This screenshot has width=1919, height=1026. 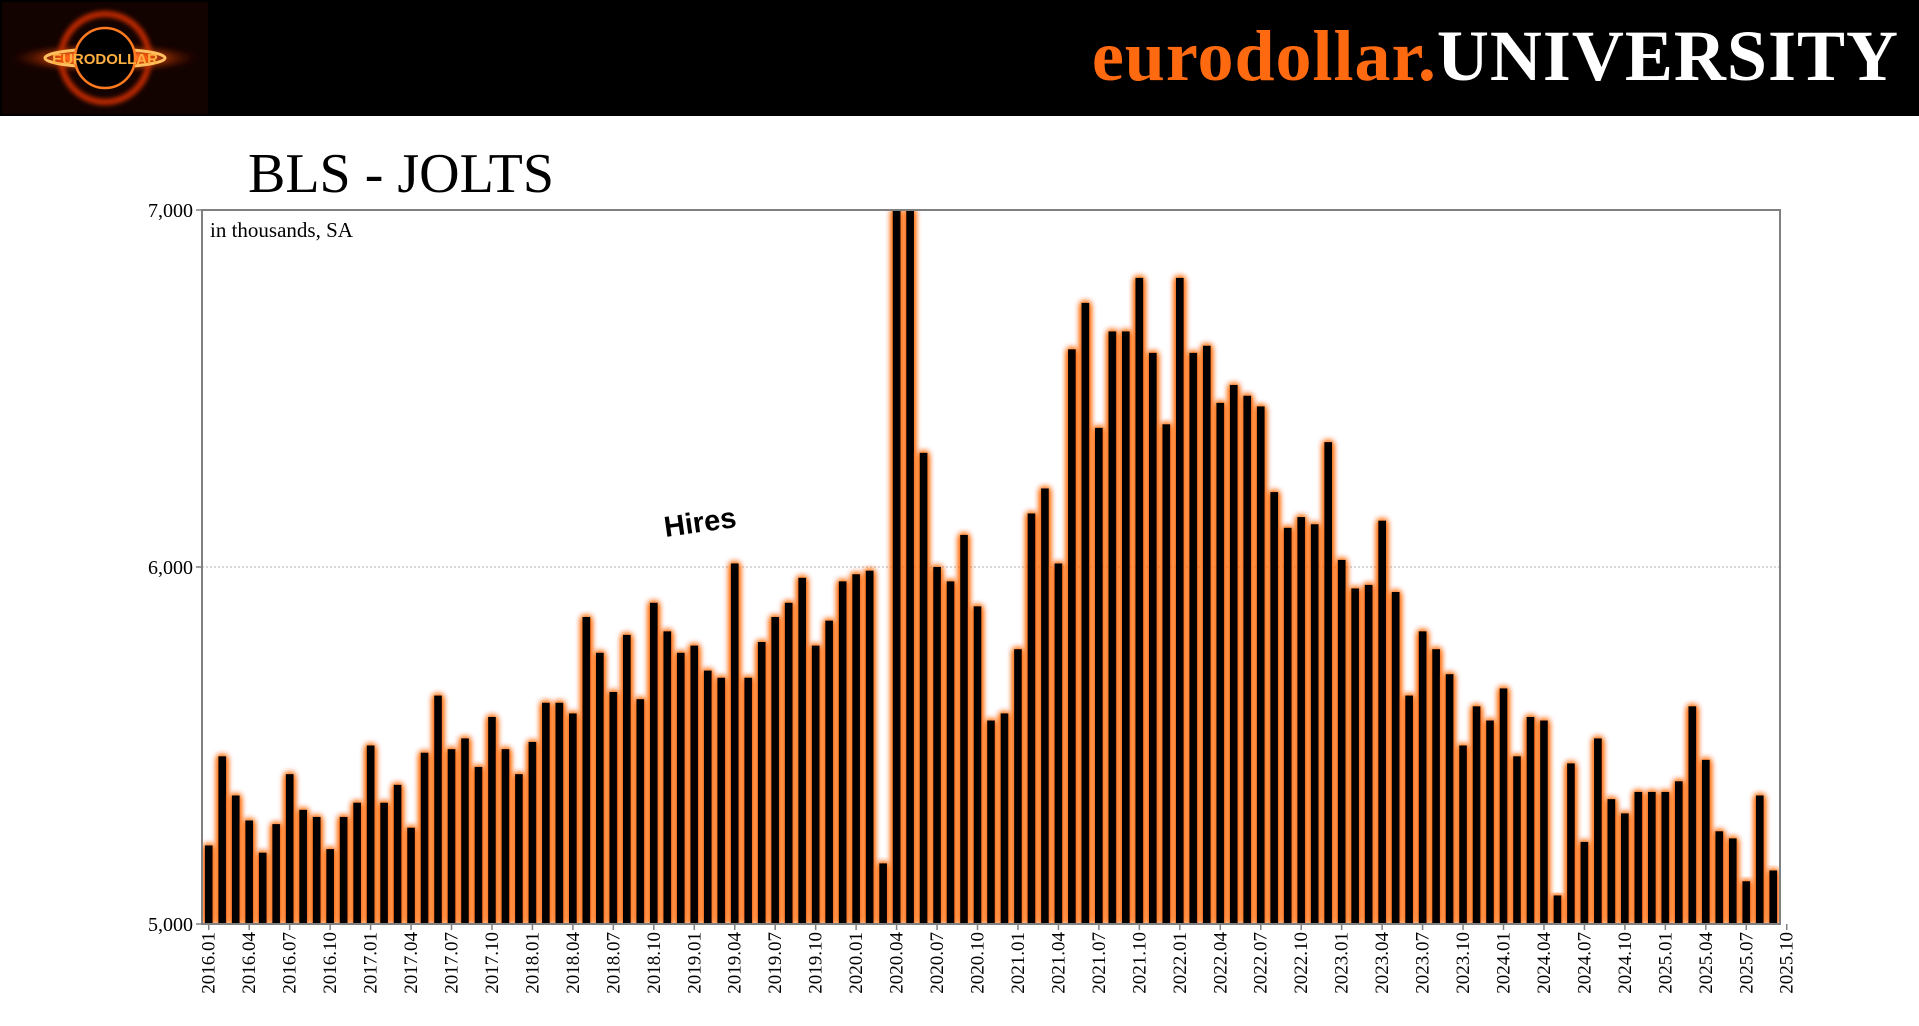 What do you see at coordinates (1544, 963) in the screenshot?
I see `x-tick-label: 2024.04` at bounding box center [1544, 963].